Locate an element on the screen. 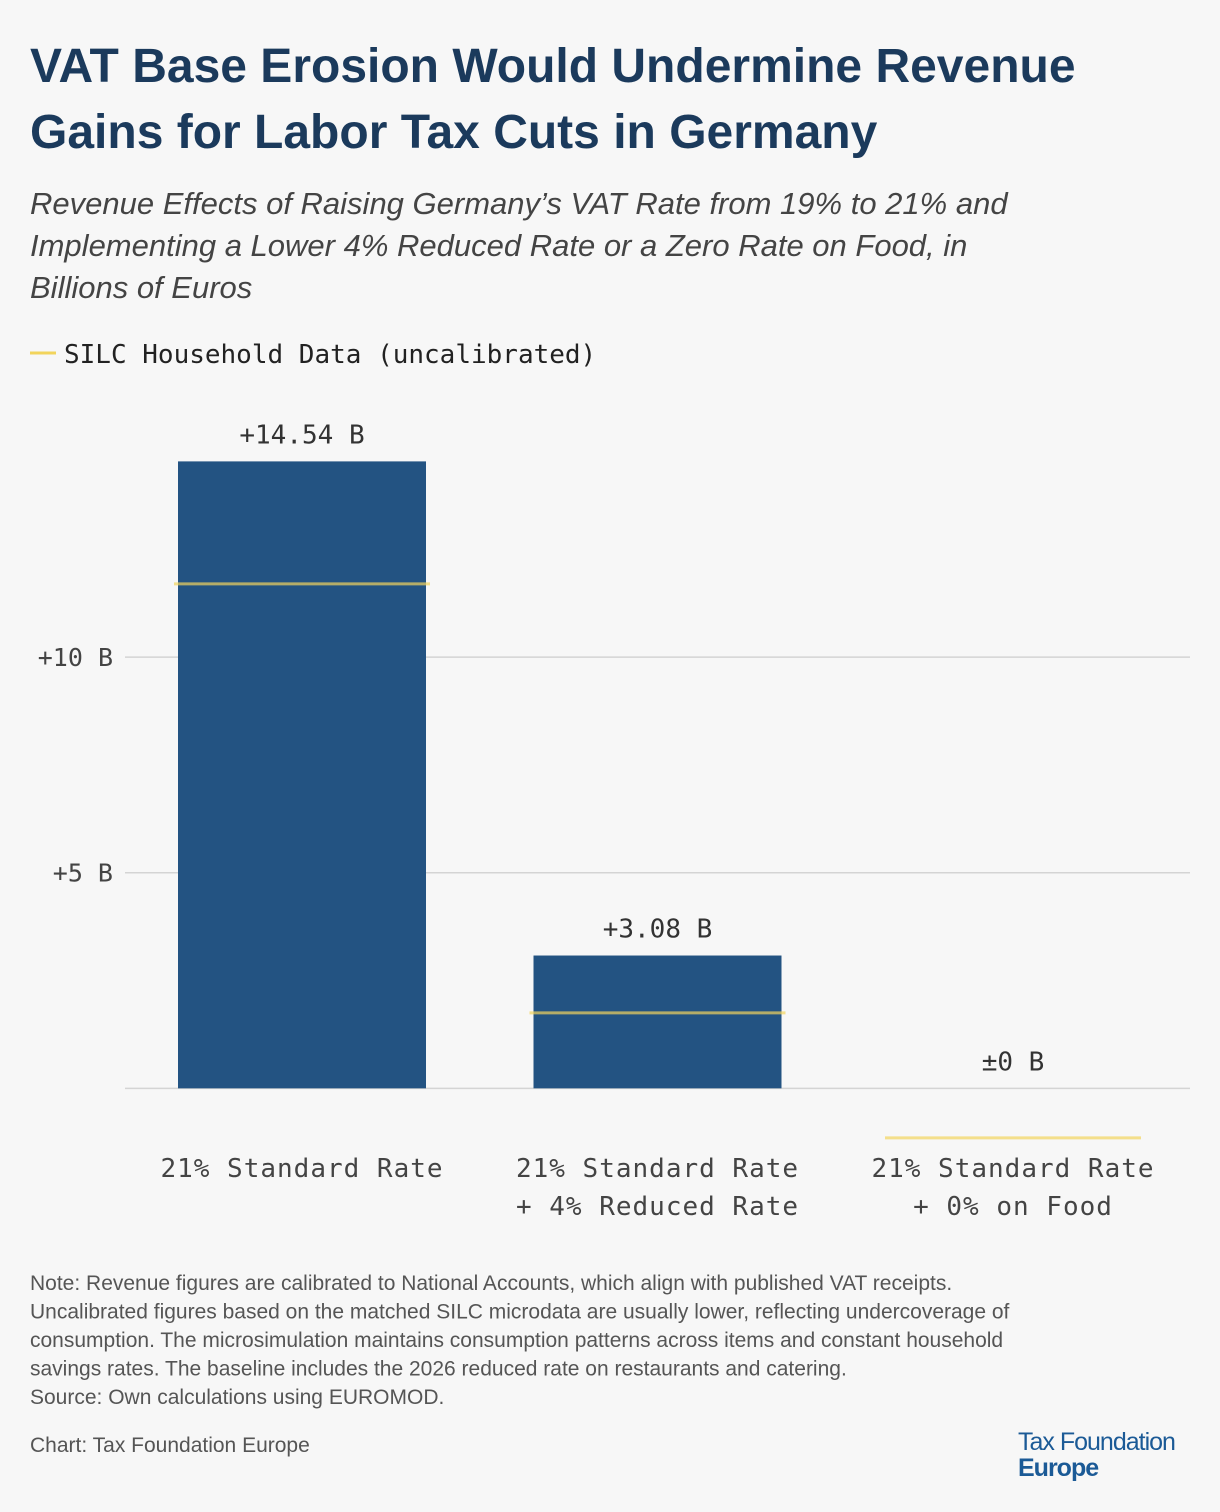 The image size is (1220, 1512). logo: Tax Foundation is located at coordinates (1096, 1442).